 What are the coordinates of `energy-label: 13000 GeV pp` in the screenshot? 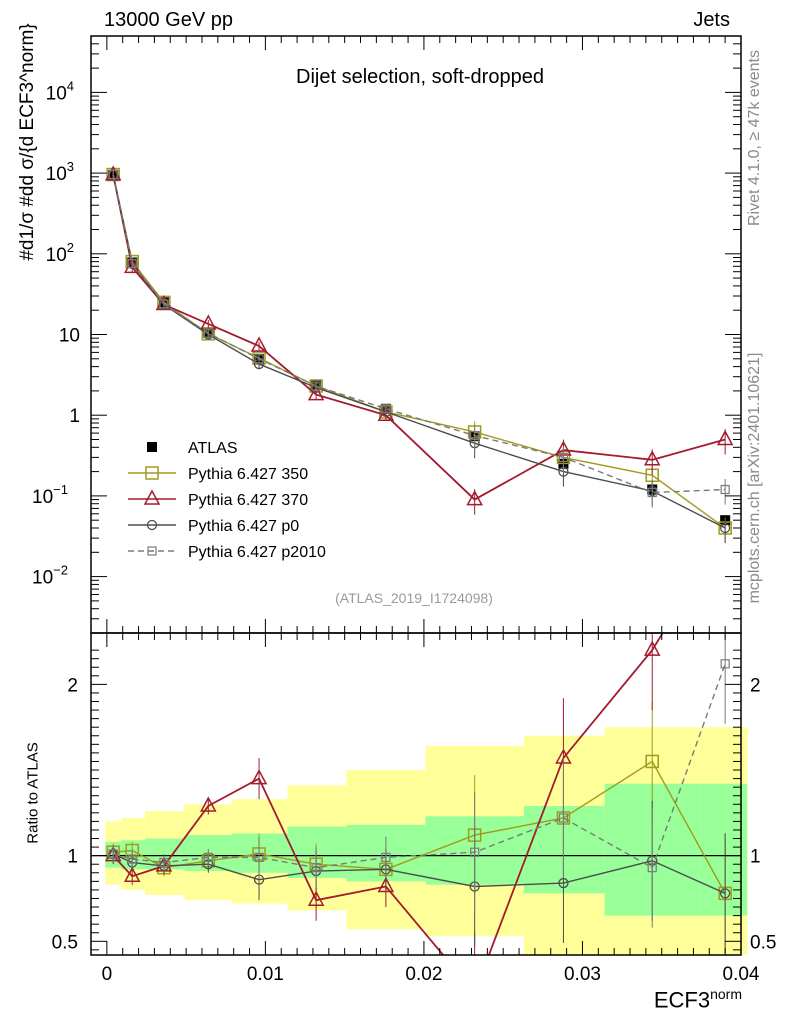 It's located at (168, 20).